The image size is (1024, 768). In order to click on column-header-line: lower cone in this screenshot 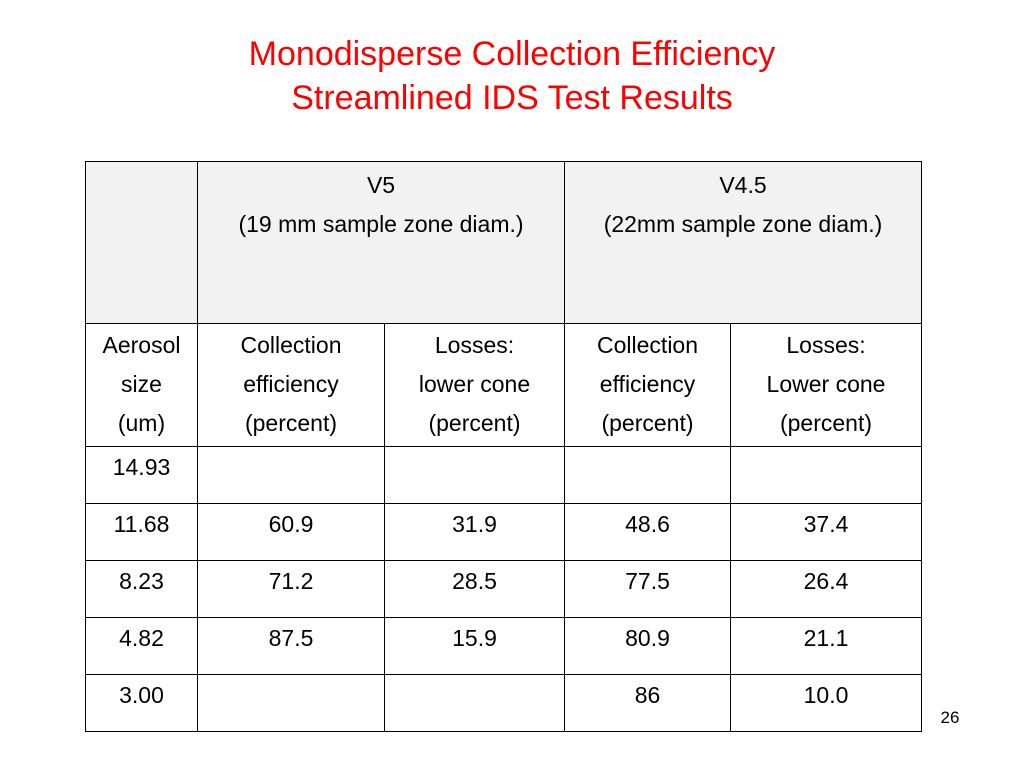, I will do `click(474, 384)`.